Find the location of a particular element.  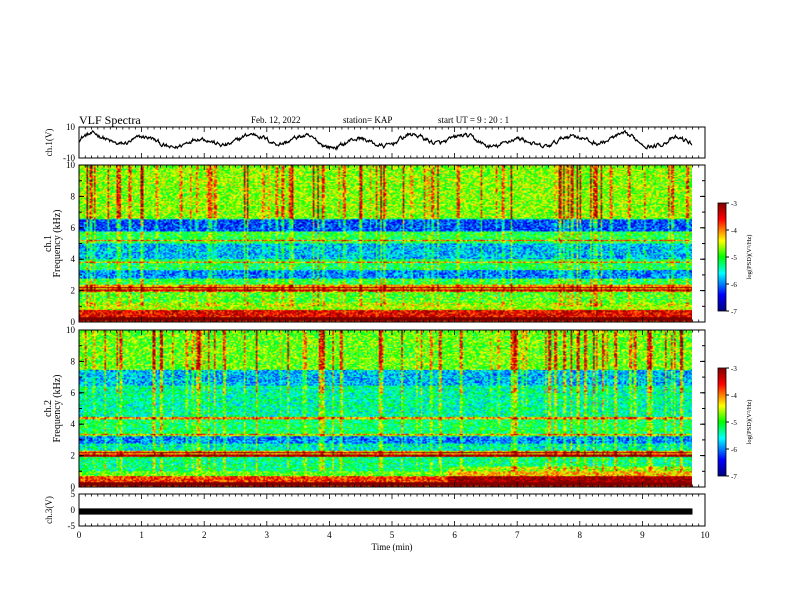

ch1-y-tick-label: -10 is located at coordinates (69, 158).